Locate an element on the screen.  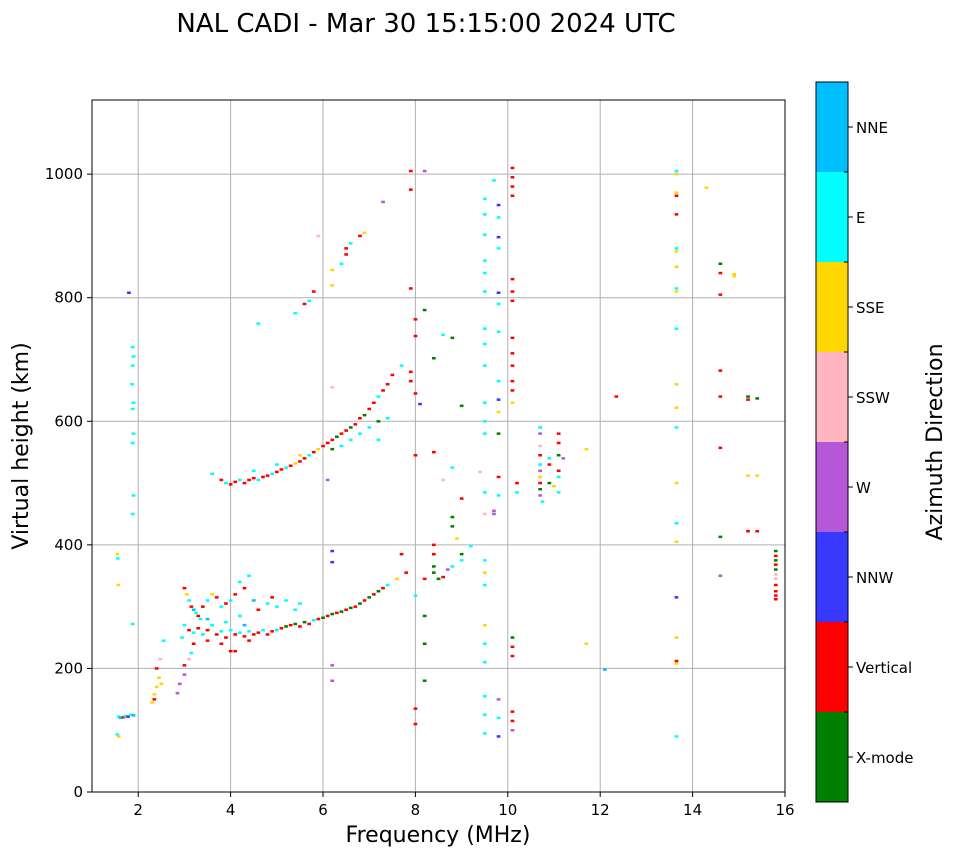
x-axis-label: Frequency (MHz) is located at coordinates (438, 835).